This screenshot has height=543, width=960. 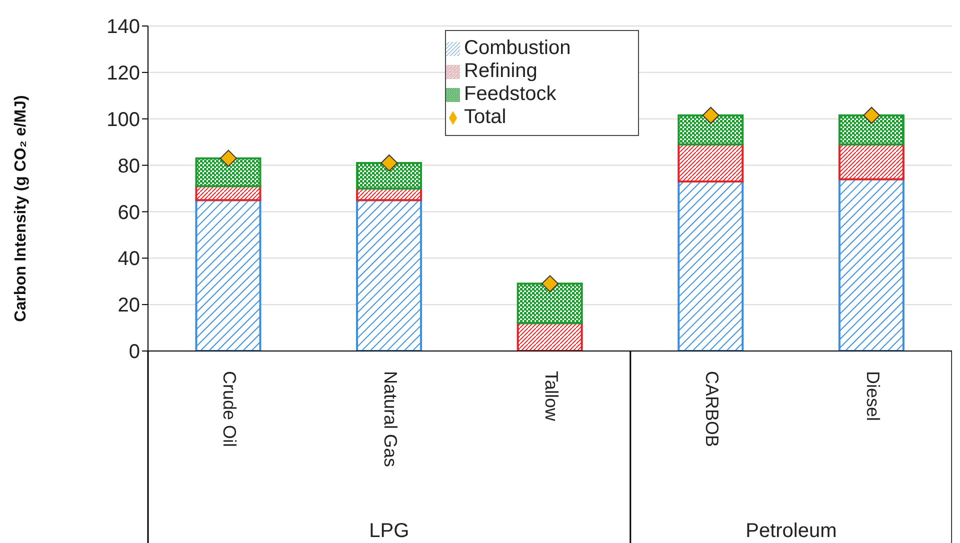 What do you see at coordinates (123, 119) in the screenshot?
I see `y-tick-label: 100` at bounding box center [123, 119].